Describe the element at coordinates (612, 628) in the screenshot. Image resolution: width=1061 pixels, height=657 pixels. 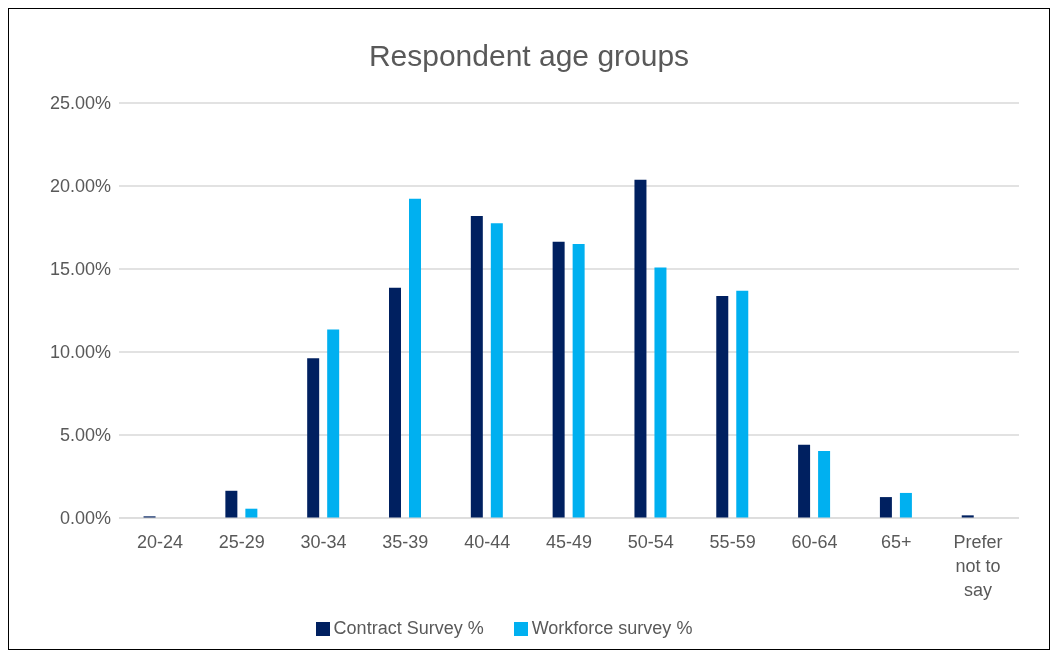
I see `legend-label: Workforce survey %` at that location.